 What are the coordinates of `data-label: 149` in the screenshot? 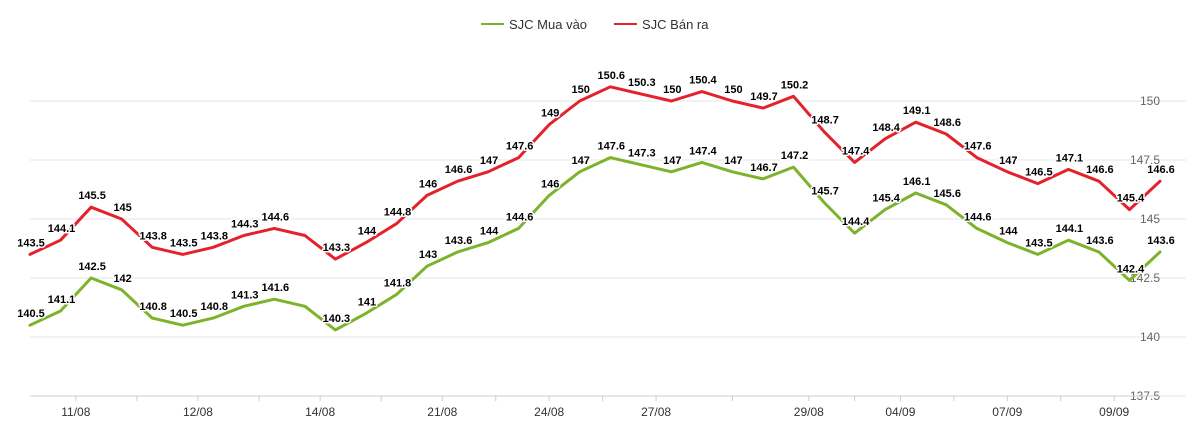 It's located at (550, 114).